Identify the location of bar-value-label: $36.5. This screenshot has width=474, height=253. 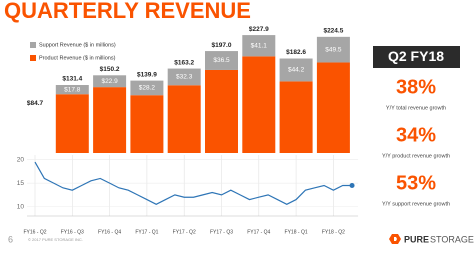
(221, 60).